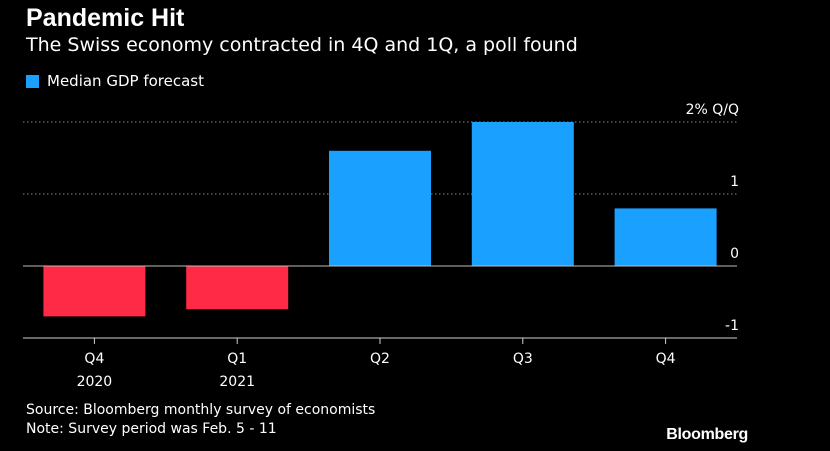  What do you see at coordinates (707, 434) in the screenshot?
I see `bloomberg-logo: Bloomberg` at bounding box center [707, 434].